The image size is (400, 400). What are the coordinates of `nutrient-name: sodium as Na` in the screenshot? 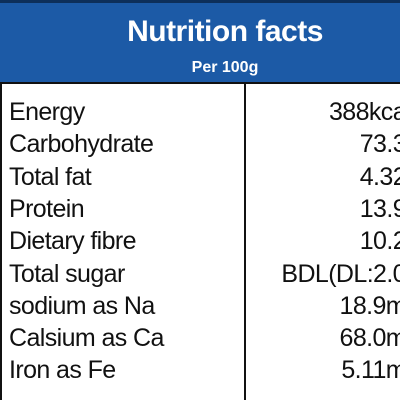 It's located at (82, 305).